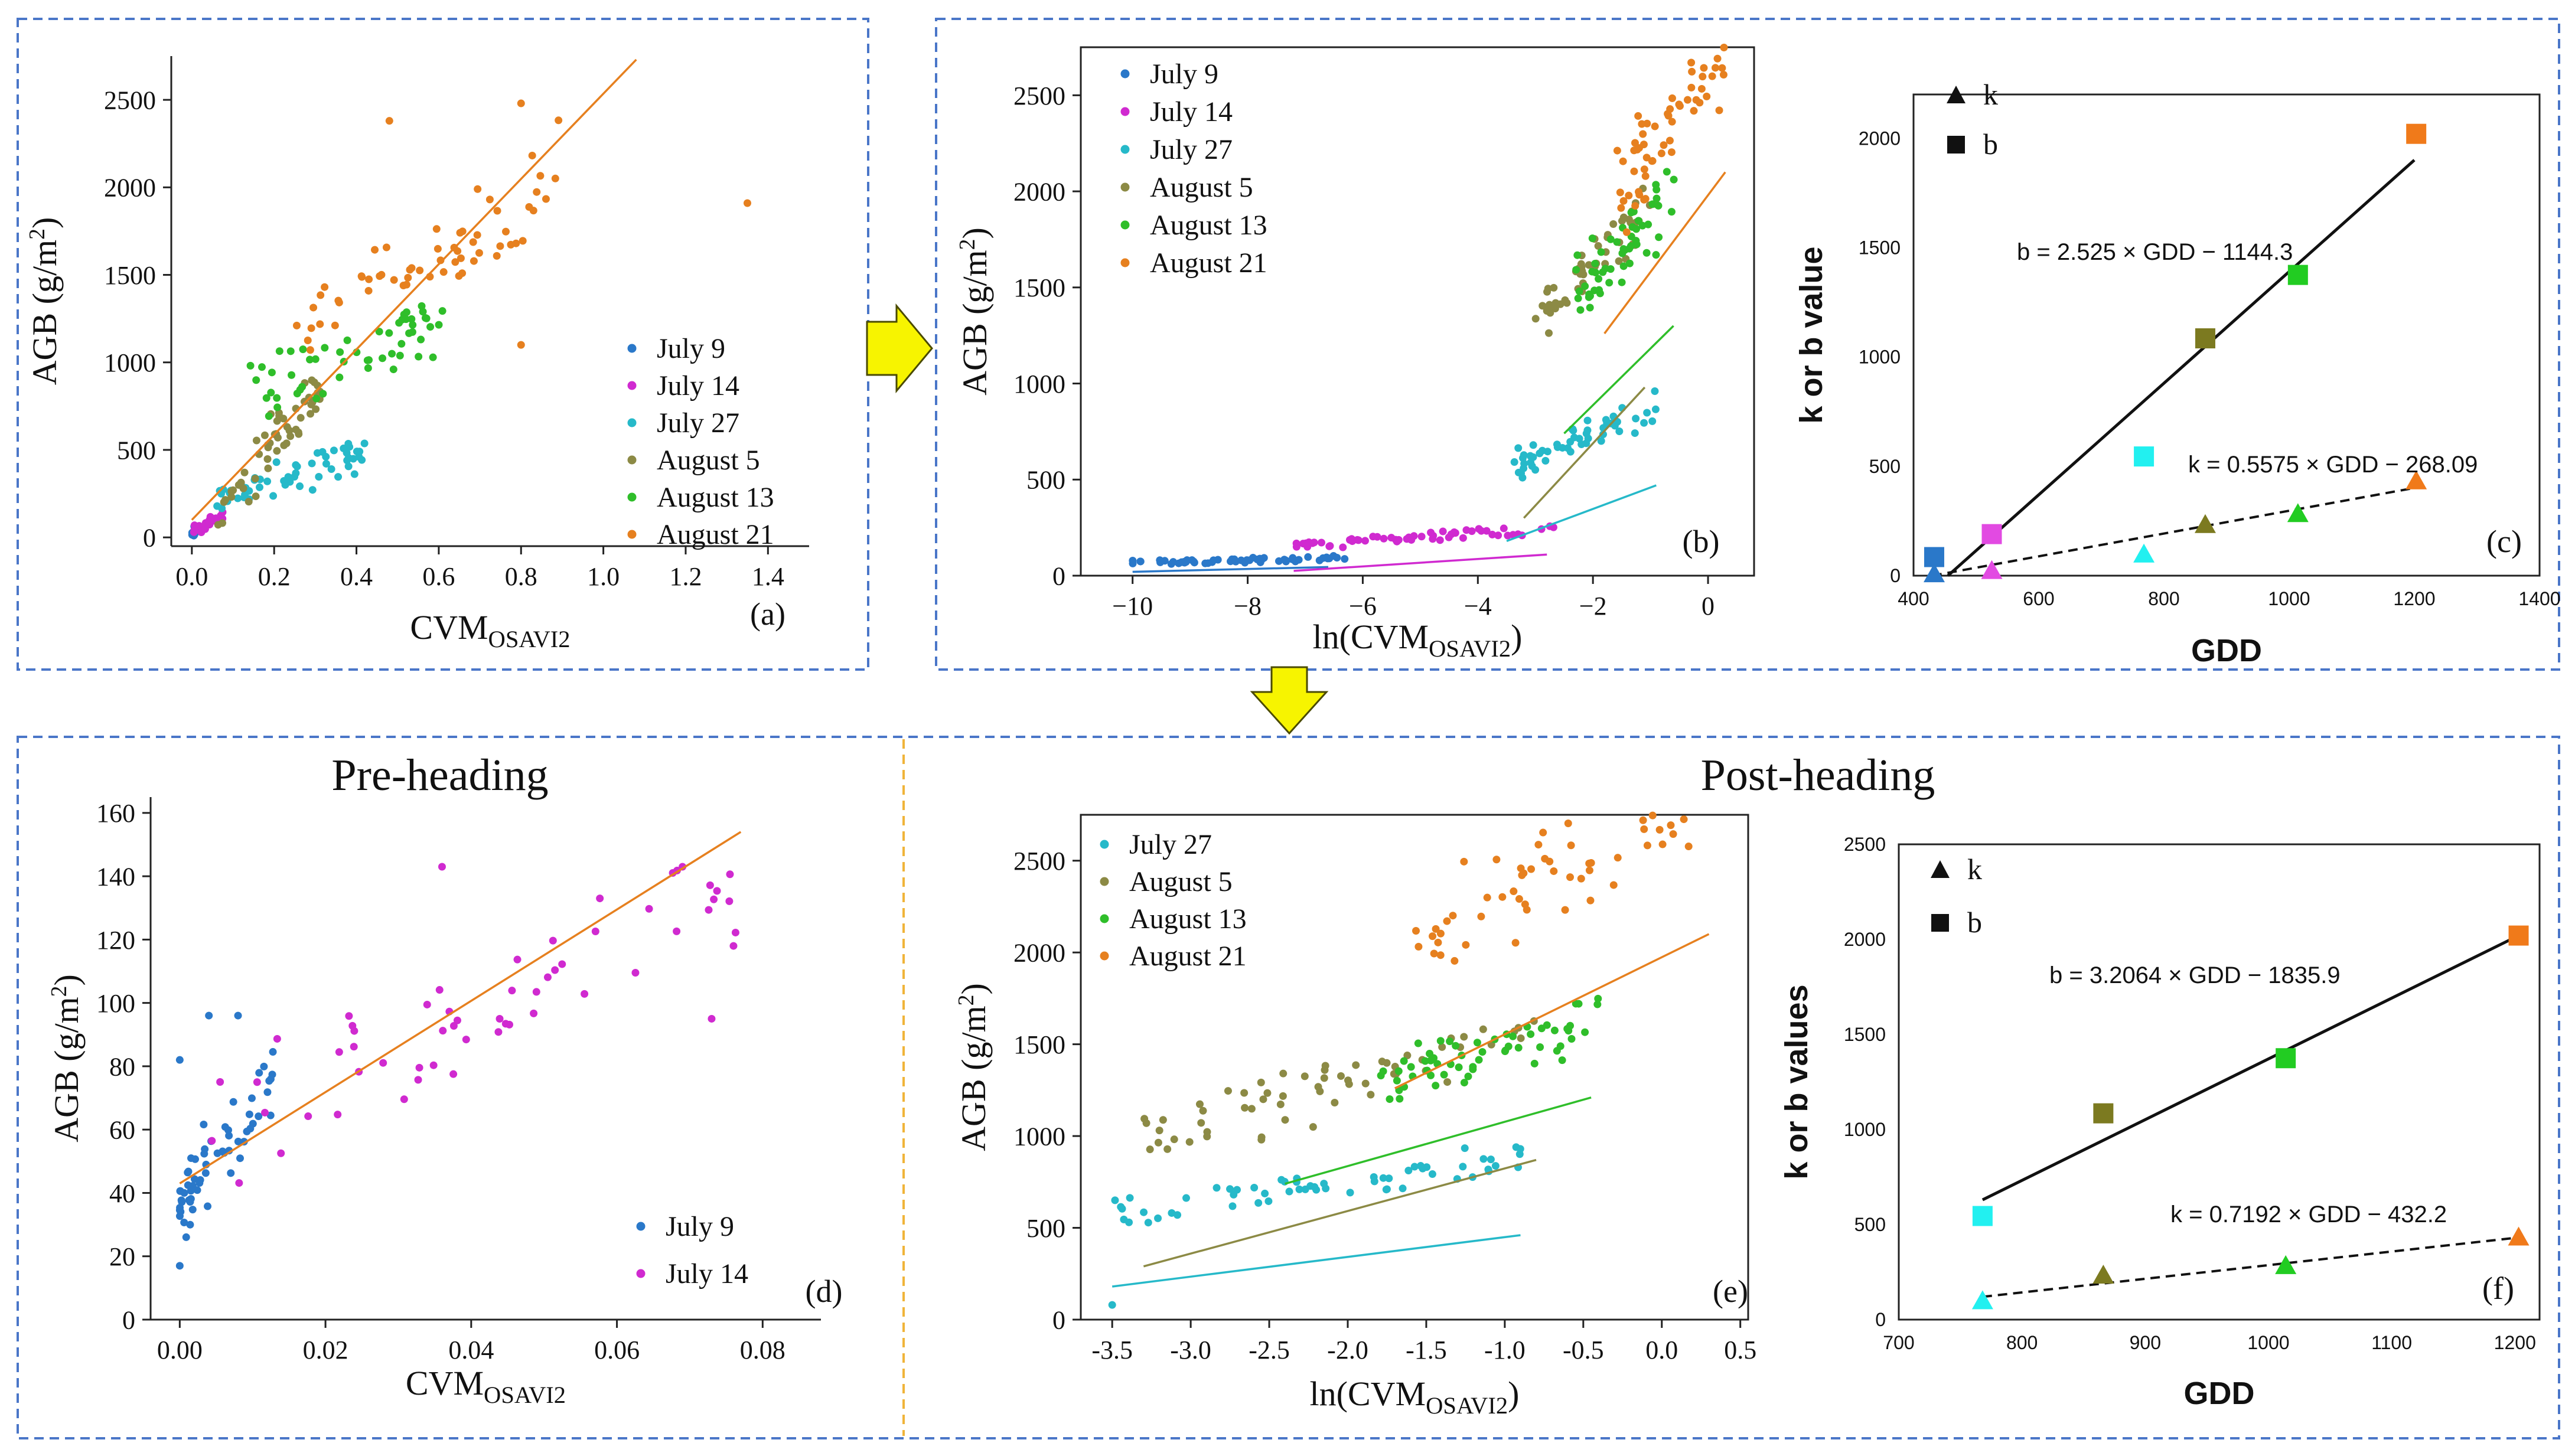 This screenshot has width=2575, height=1456. I want to click on panel-label: (a), so click(767, 614).